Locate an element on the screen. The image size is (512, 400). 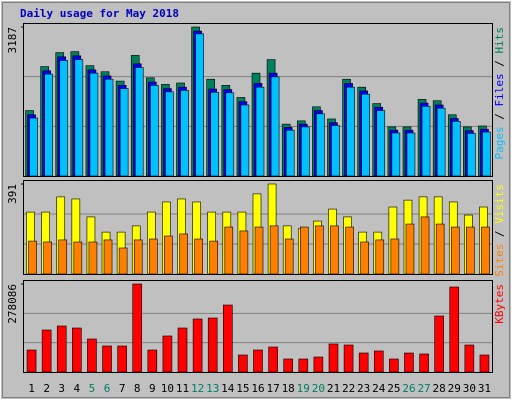
legend: Sites / Visits is located at coordinates (499, 230).